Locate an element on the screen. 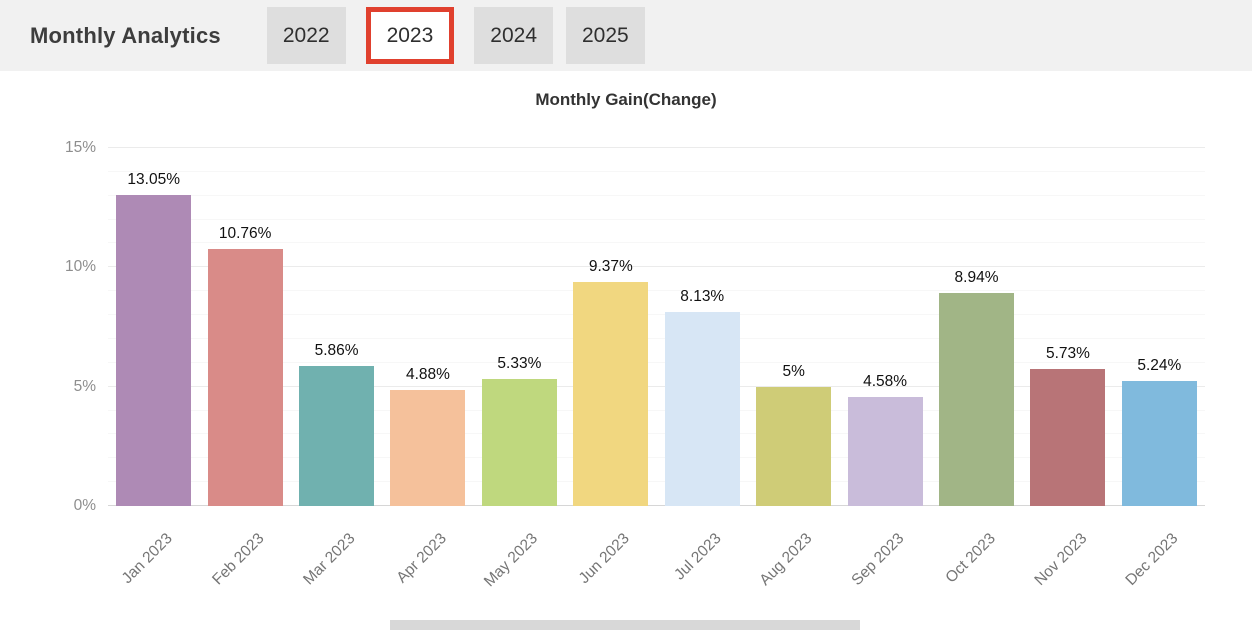  bar-slot: 13.05% is located at coordinates (153, 327).